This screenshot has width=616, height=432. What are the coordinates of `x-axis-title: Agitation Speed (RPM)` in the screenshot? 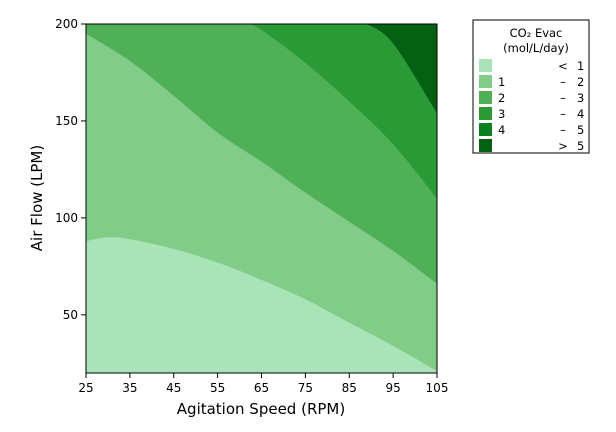 It's located at (261, 409).